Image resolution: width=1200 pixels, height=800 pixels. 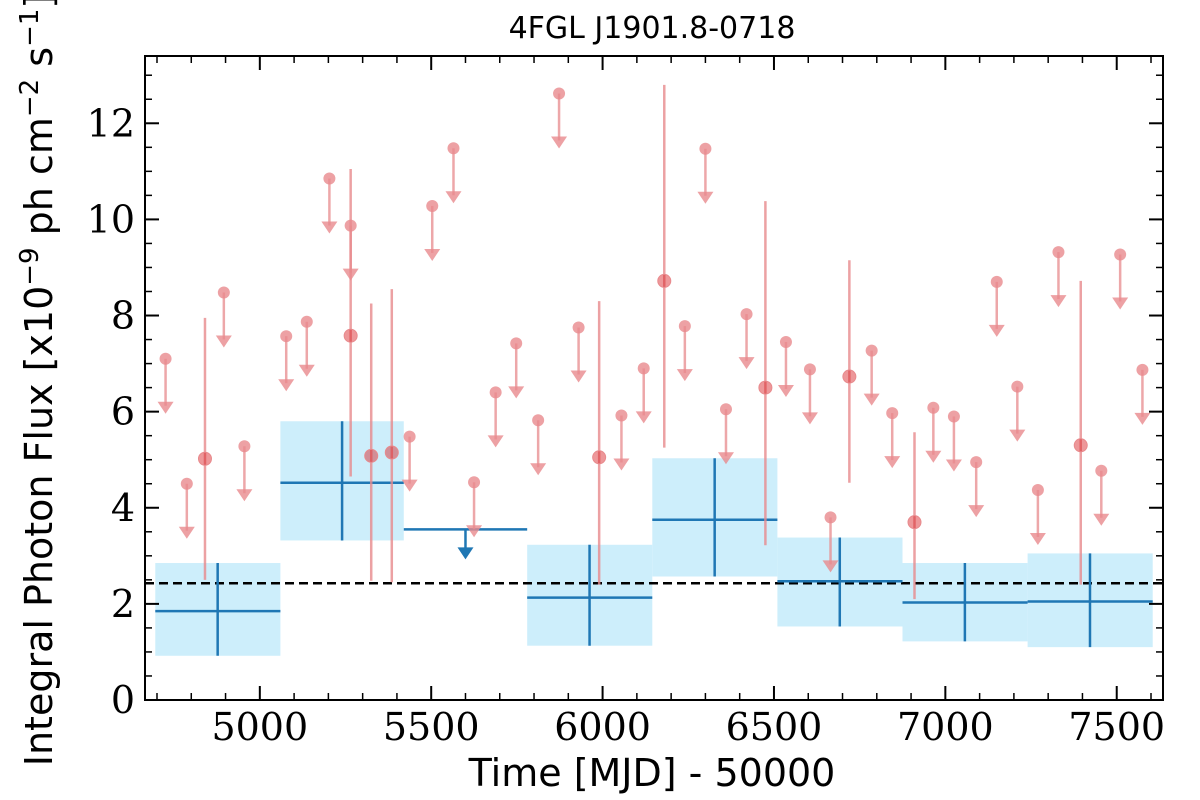 I want to click on x-tick-label: 6500, so click(x=774, y=727).